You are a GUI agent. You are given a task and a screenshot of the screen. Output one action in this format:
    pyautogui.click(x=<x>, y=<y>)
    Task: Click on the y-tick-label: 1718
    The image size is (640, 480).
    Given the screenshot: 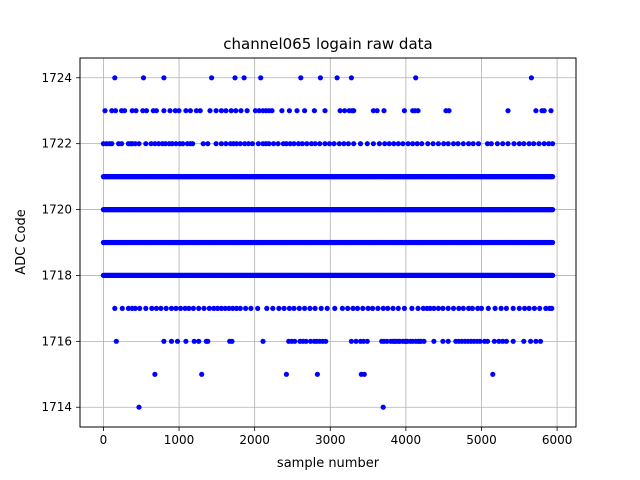 What is the action you would take?
    pyautogui.click(x=56, y=275)
    